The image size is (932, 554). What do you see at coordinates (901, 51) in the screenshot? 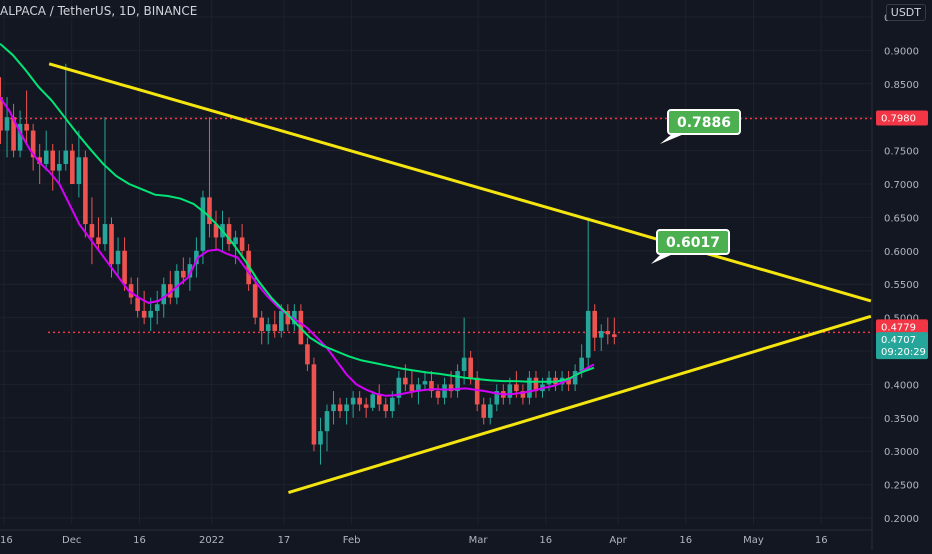
I see `y-tick-label: 0.9000` at bounding box center [901, 51].